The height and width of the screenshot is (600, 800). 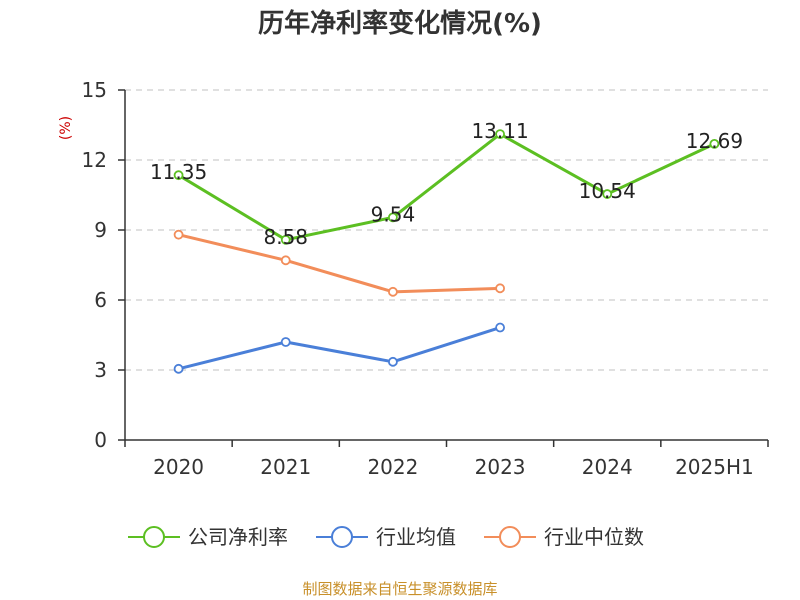 I want to click on source-note: 制图数据来自恒生聚源数据库, so click(x=399, y=589).